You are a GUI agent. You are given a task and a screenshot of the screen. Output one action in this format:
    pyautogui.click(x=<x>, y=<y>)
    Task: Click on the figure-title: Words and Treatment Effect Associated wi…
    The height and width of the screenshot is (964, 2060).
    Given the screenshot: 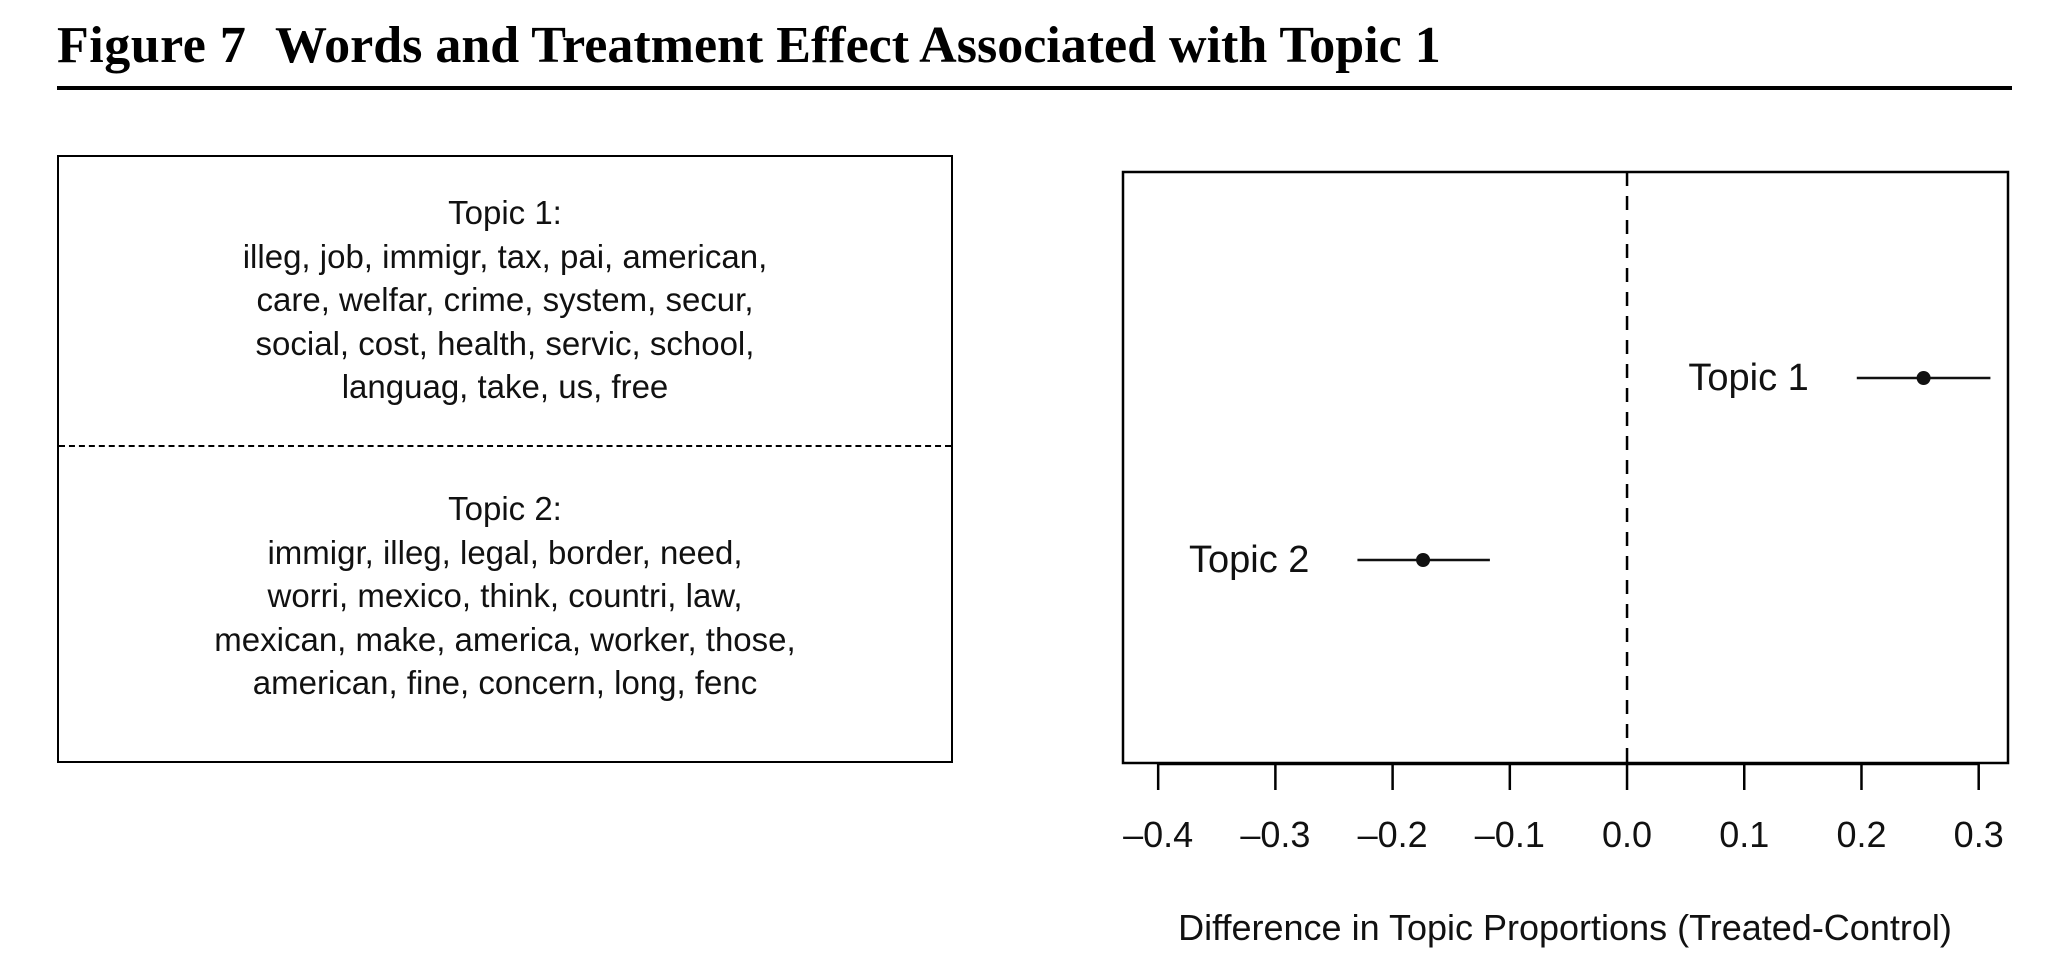 What is the action you would take?
    pyautogui.click(x=858, y=45)
    